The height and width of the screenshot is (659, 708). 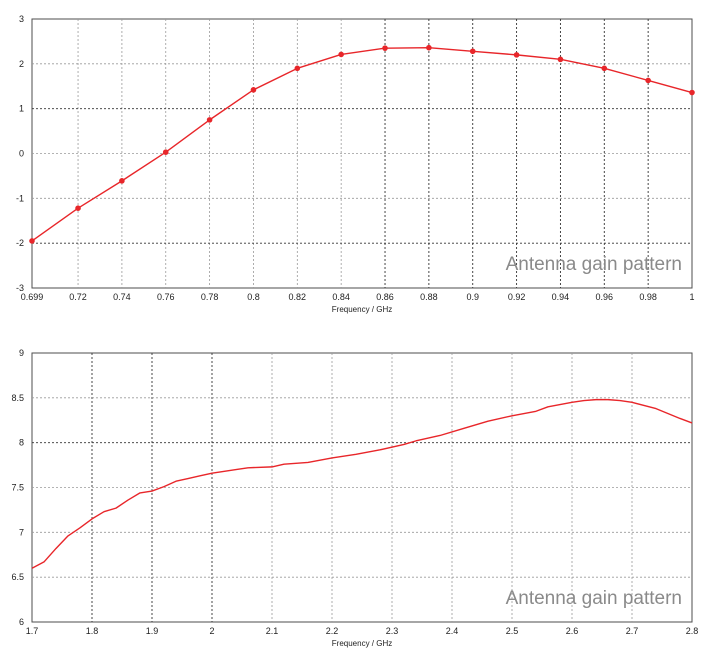 What do you see at coordinates (272, 631) in the screenshot?
I see `x-tick-label: 2.1` at bounding box center [272, 631].